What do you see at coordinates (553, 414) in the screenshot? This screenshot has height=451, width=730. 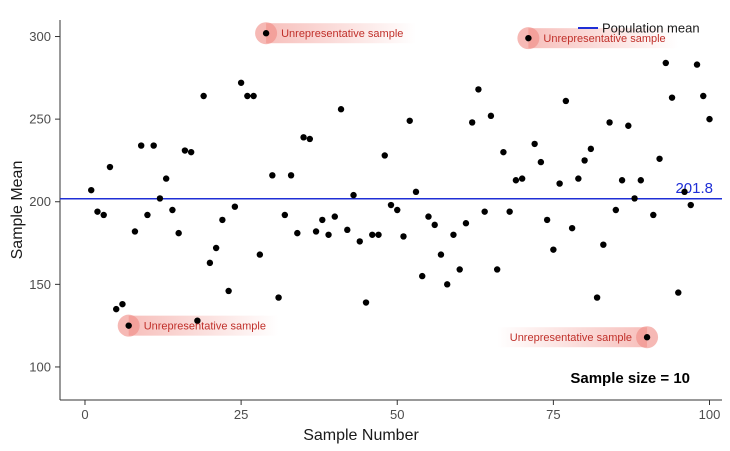 I see `x-tick-label: 75` at bounding box center [553, 414].